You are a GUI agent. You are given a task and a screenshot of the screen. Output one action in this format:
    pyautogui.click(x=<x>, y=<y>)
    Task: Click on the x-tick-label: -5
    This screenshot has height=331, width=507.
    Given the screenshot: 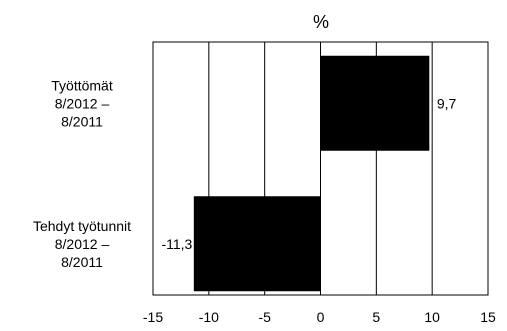 What is the action you would take?
    pyautogui.click(x=264, y=317)
    